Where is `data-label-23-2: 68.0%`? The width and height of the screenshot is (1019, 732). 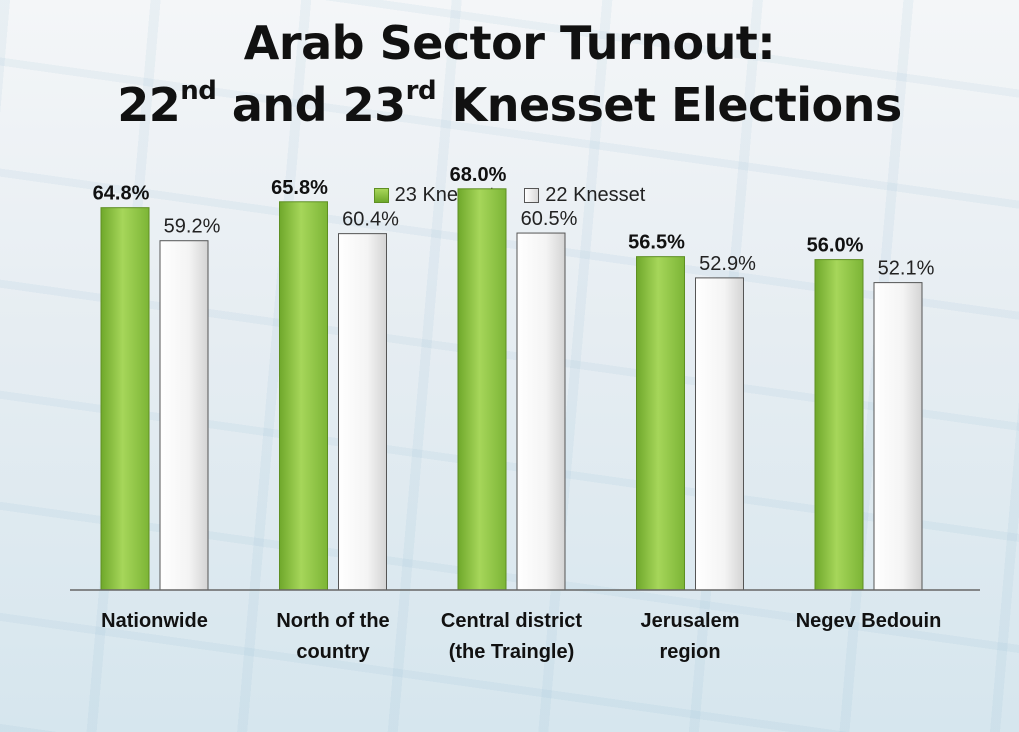 data-label-23-2: 68.0% is located at coordinates (478, 175).